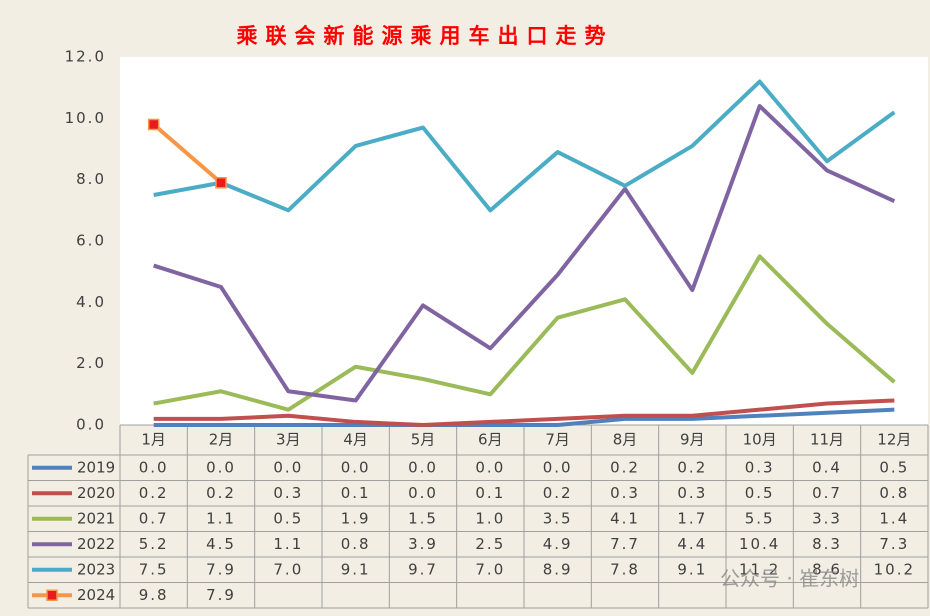 This screenshot has height=616, width=930. I want to click on y-tick-label: 0.0, so click(91, 425).